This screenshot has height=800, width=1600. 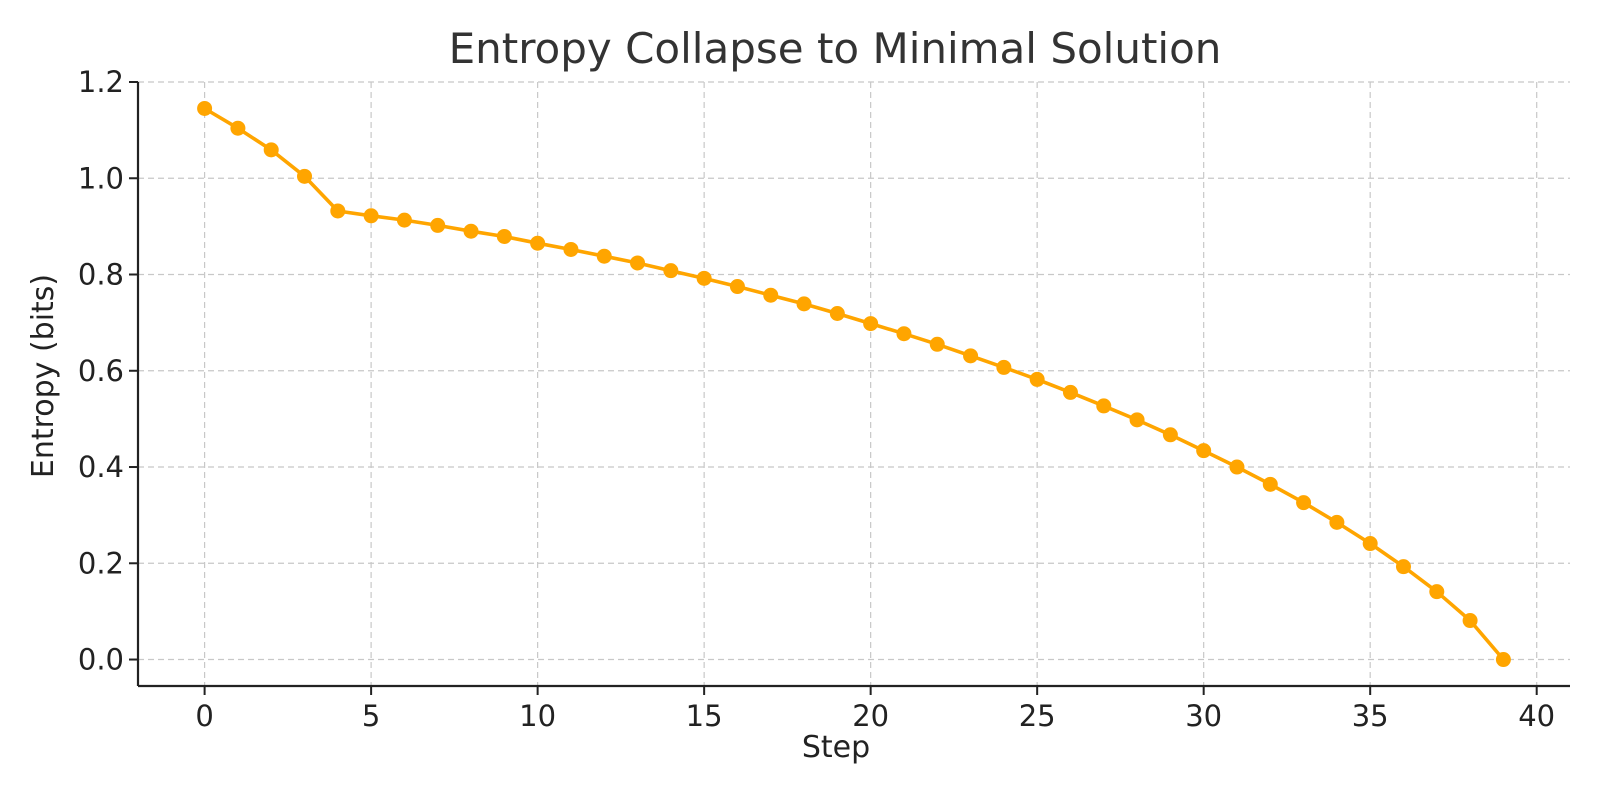 I want to click on x-tick-label: 25, so click(x=1037, y=716).